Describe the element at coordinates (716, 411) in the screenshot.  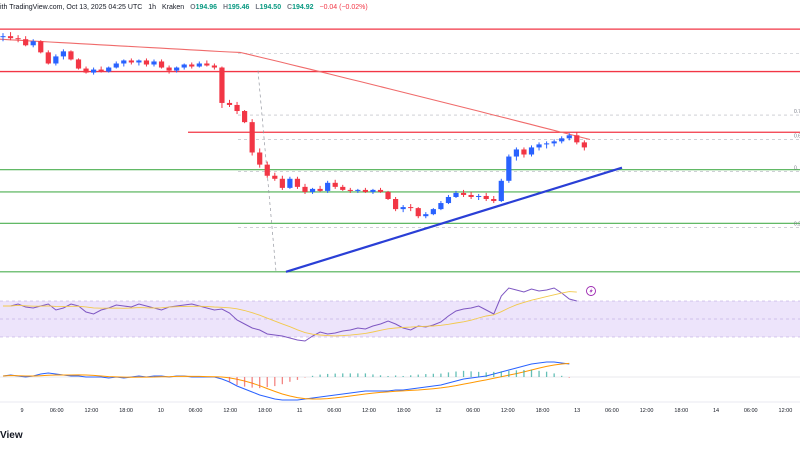
I see `time-tick-label: 14` at that location.